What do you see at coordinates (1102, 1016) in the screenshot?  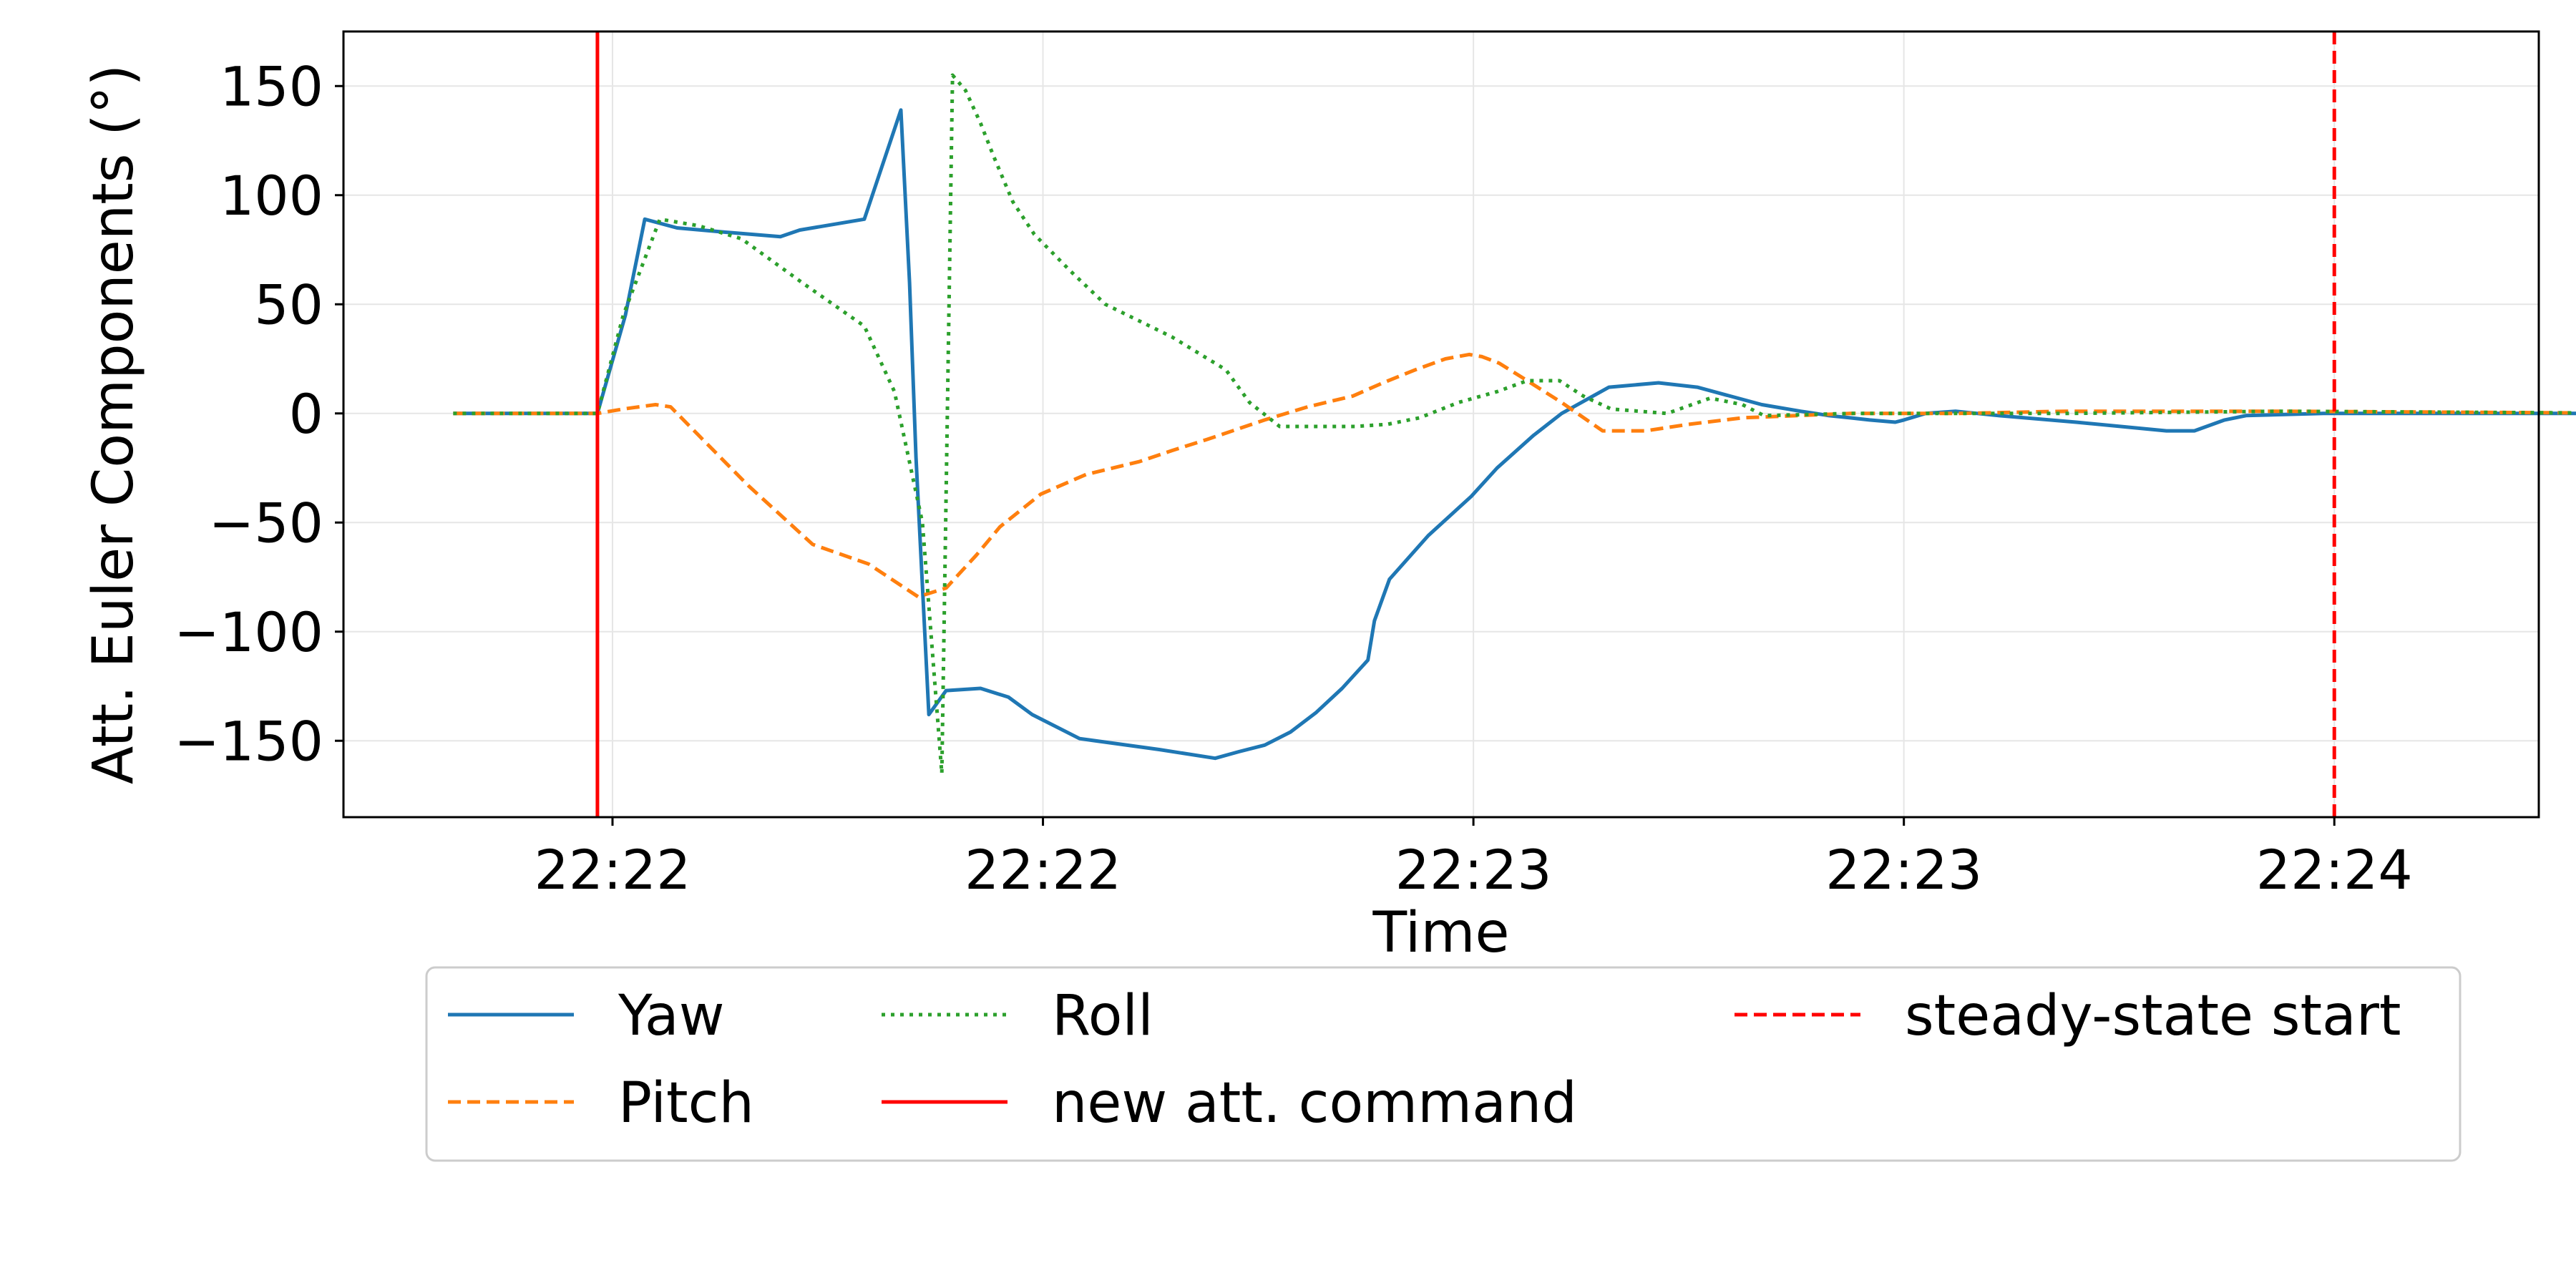 I see `legend-label-roll: Roll` at bounding box center [1102, 1016].